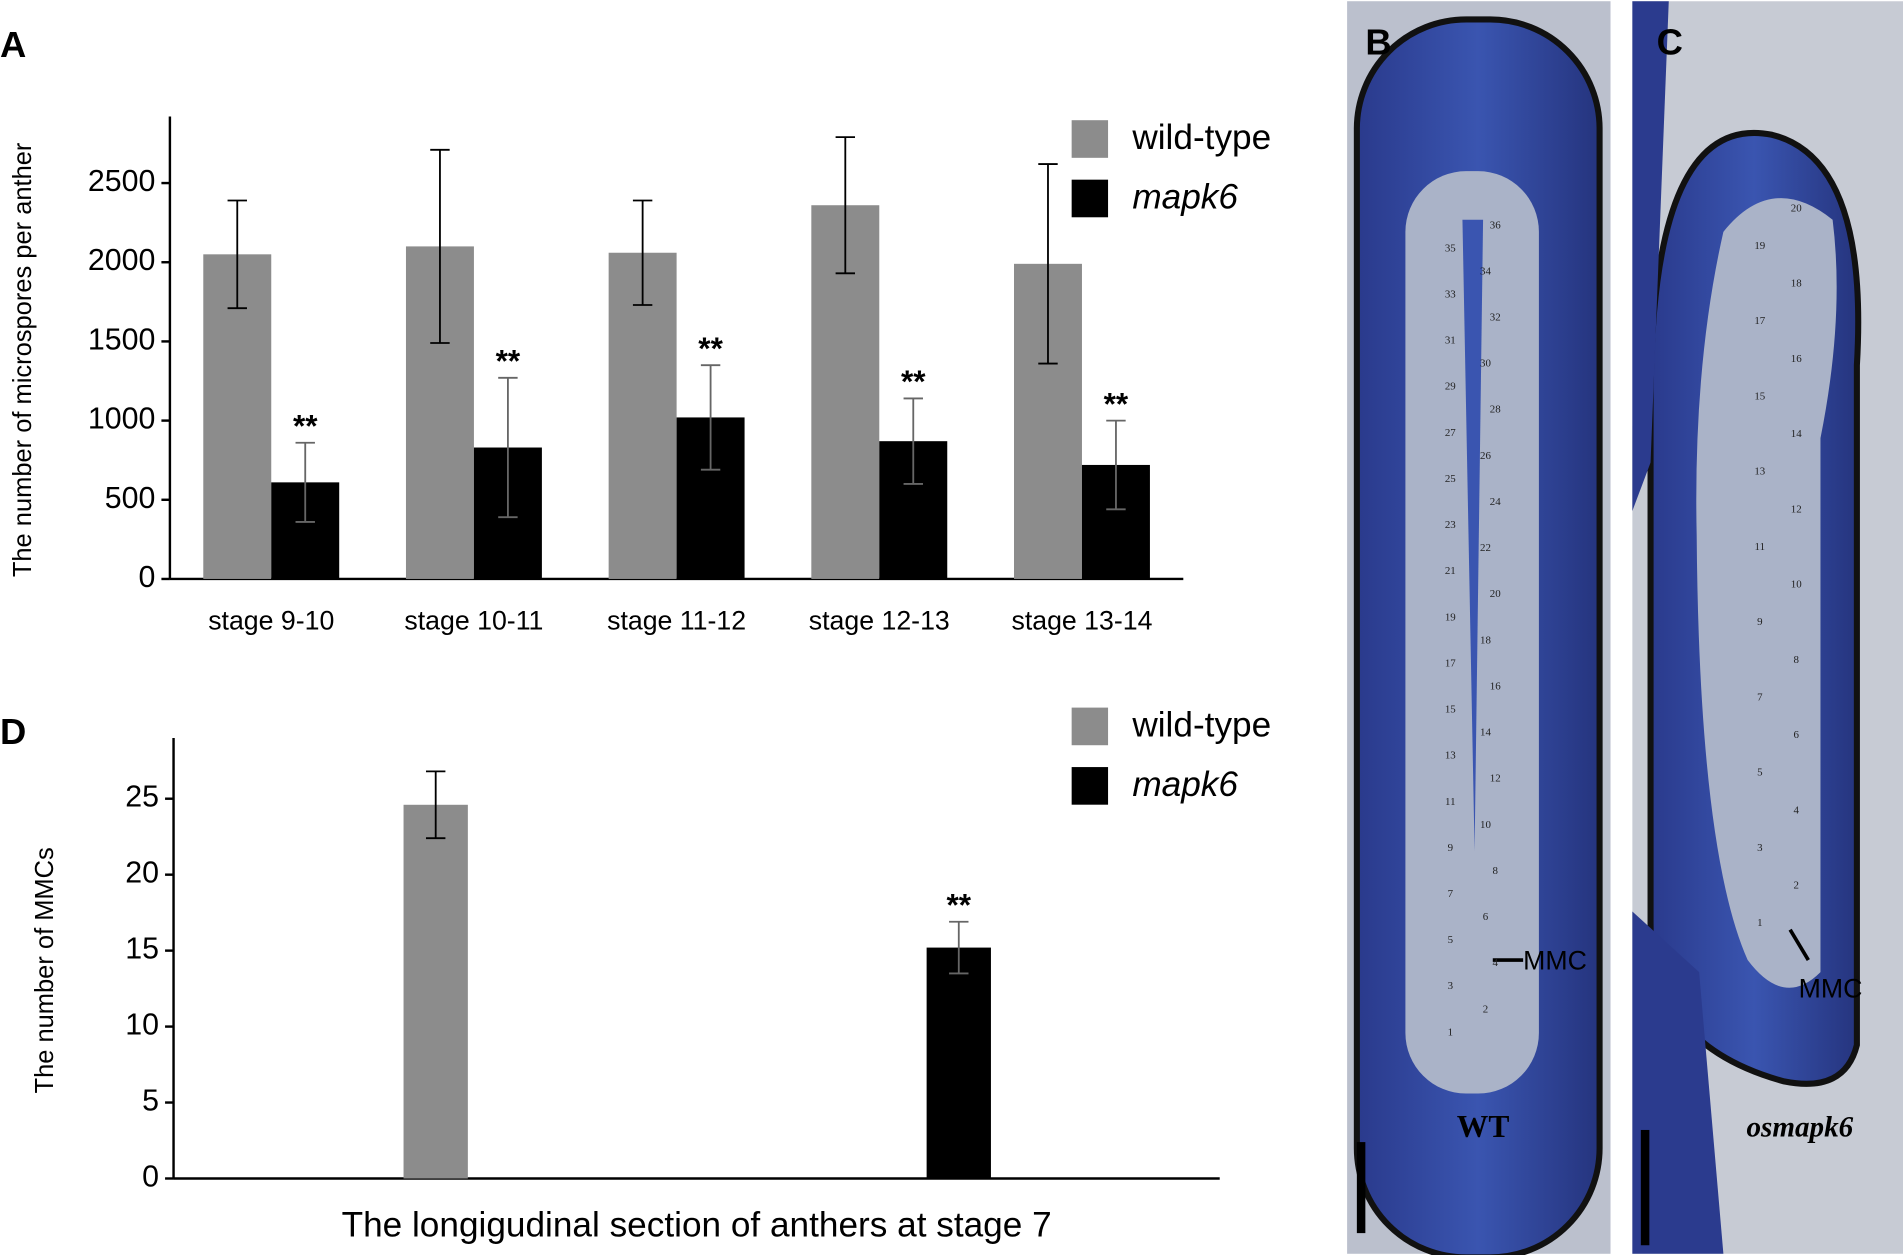 This screenshot has width=1903, height=1255. Describe the element at coordinates (1450, 341) in the screenshot. I see `cell-label: 31` at that location.